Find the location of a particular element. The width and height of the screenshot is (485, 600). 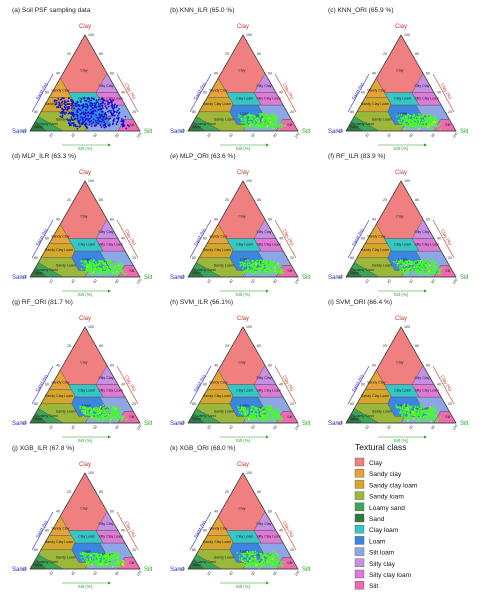

tick-label: 40 is located at coordinates (281, 93).